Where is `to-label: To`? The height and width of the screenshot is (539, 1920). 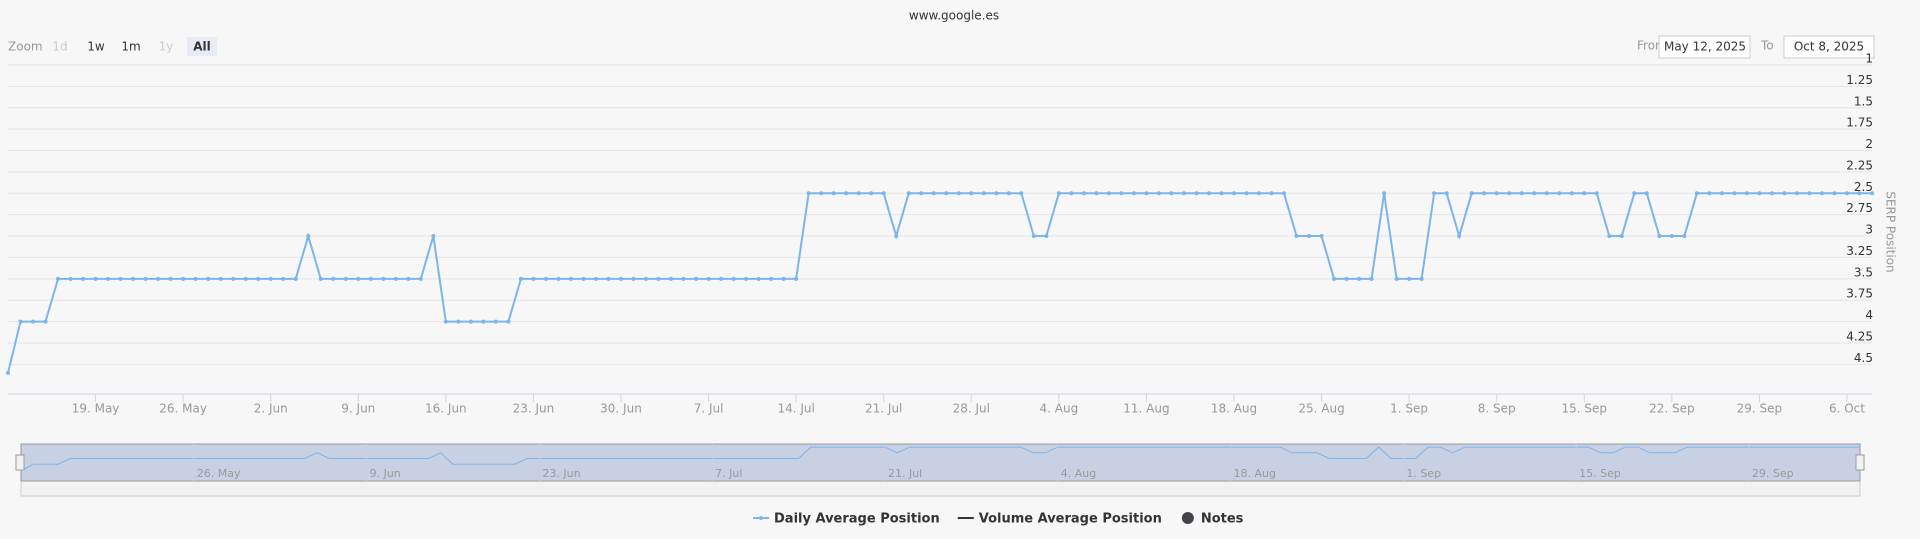
to-label: To is located at coordinates (1767, 46).